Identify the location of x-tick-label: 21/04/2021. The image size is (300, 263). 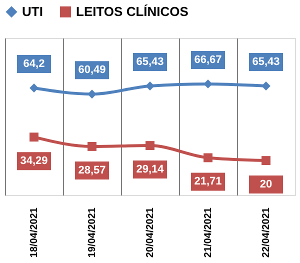
(208, 232).